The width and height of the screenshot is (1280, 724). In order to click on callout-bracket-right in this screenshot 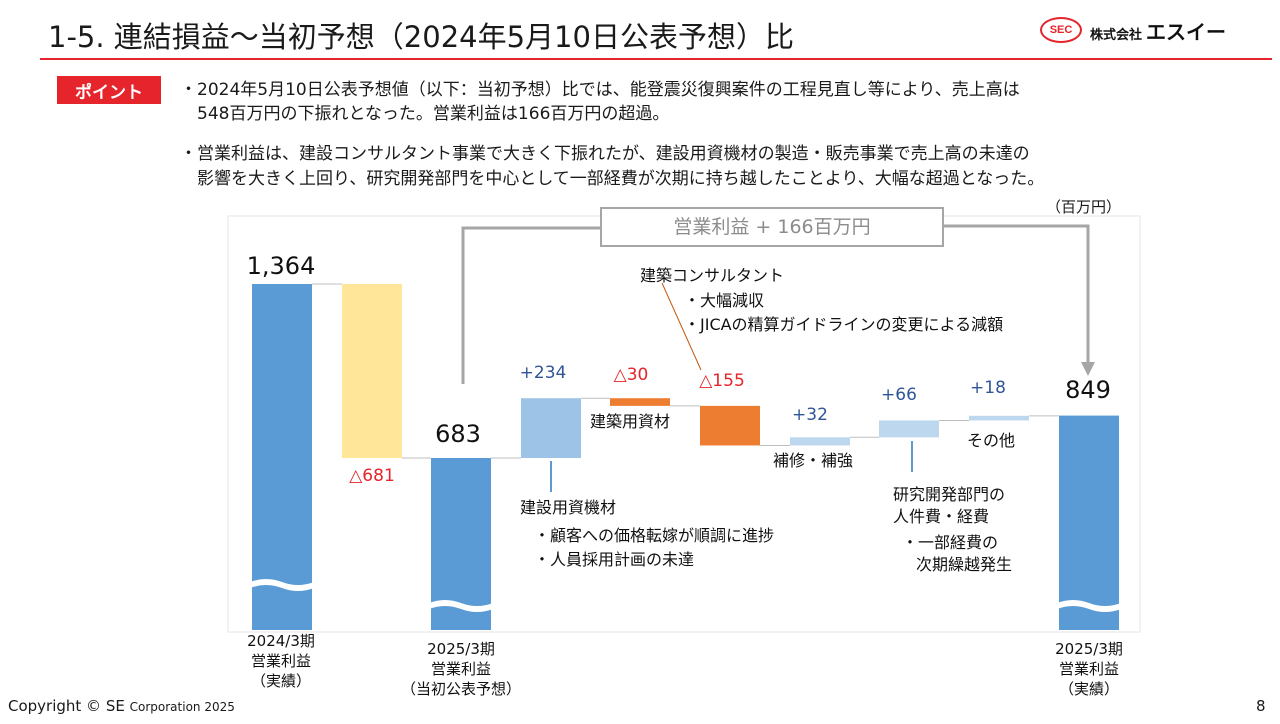, I will do `click(1017, 294)`.